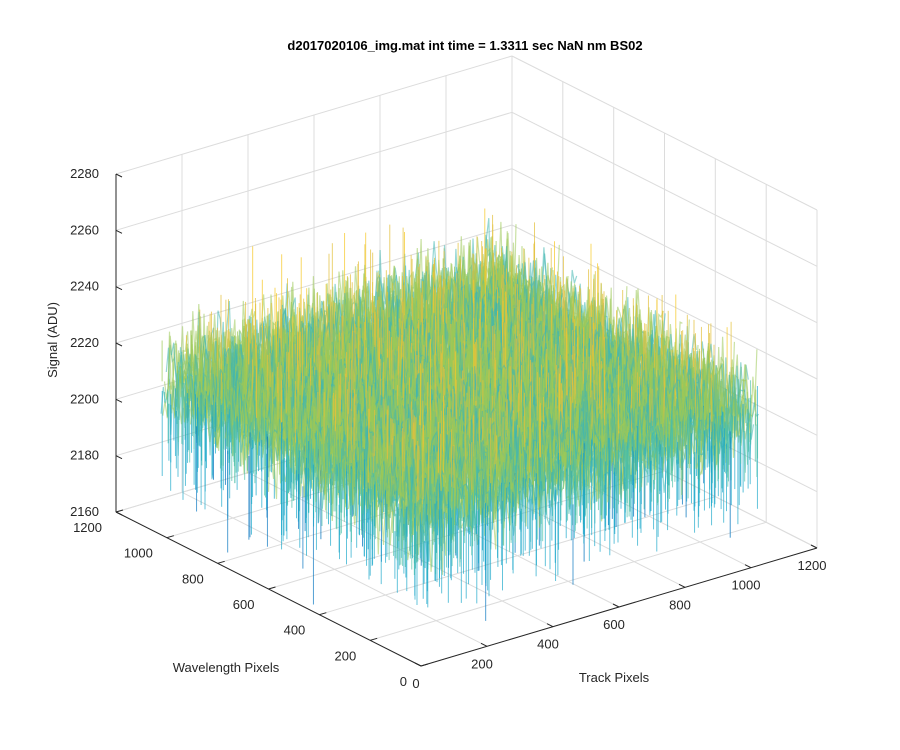 This screenshot has height=750, width=900. I want to click on x-tick-label: 200, so click(482, 663).